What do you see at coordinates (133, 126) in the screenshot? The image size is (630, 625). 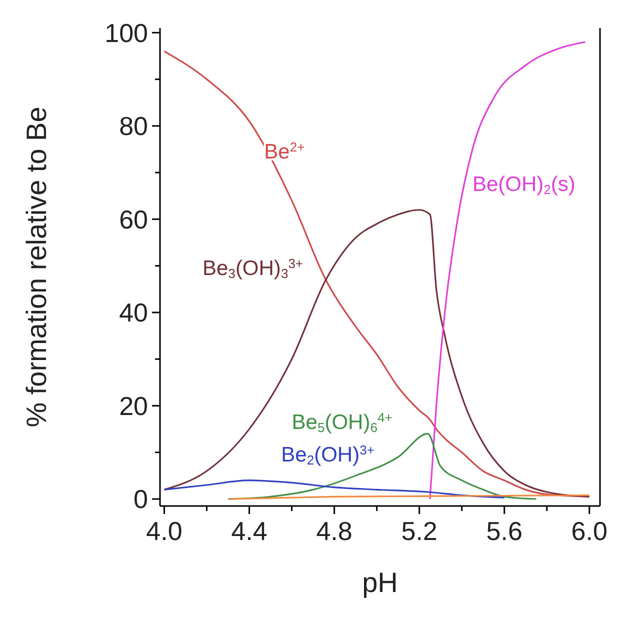 I see `y-tick-label: 80` at bounding box center [133, 126].